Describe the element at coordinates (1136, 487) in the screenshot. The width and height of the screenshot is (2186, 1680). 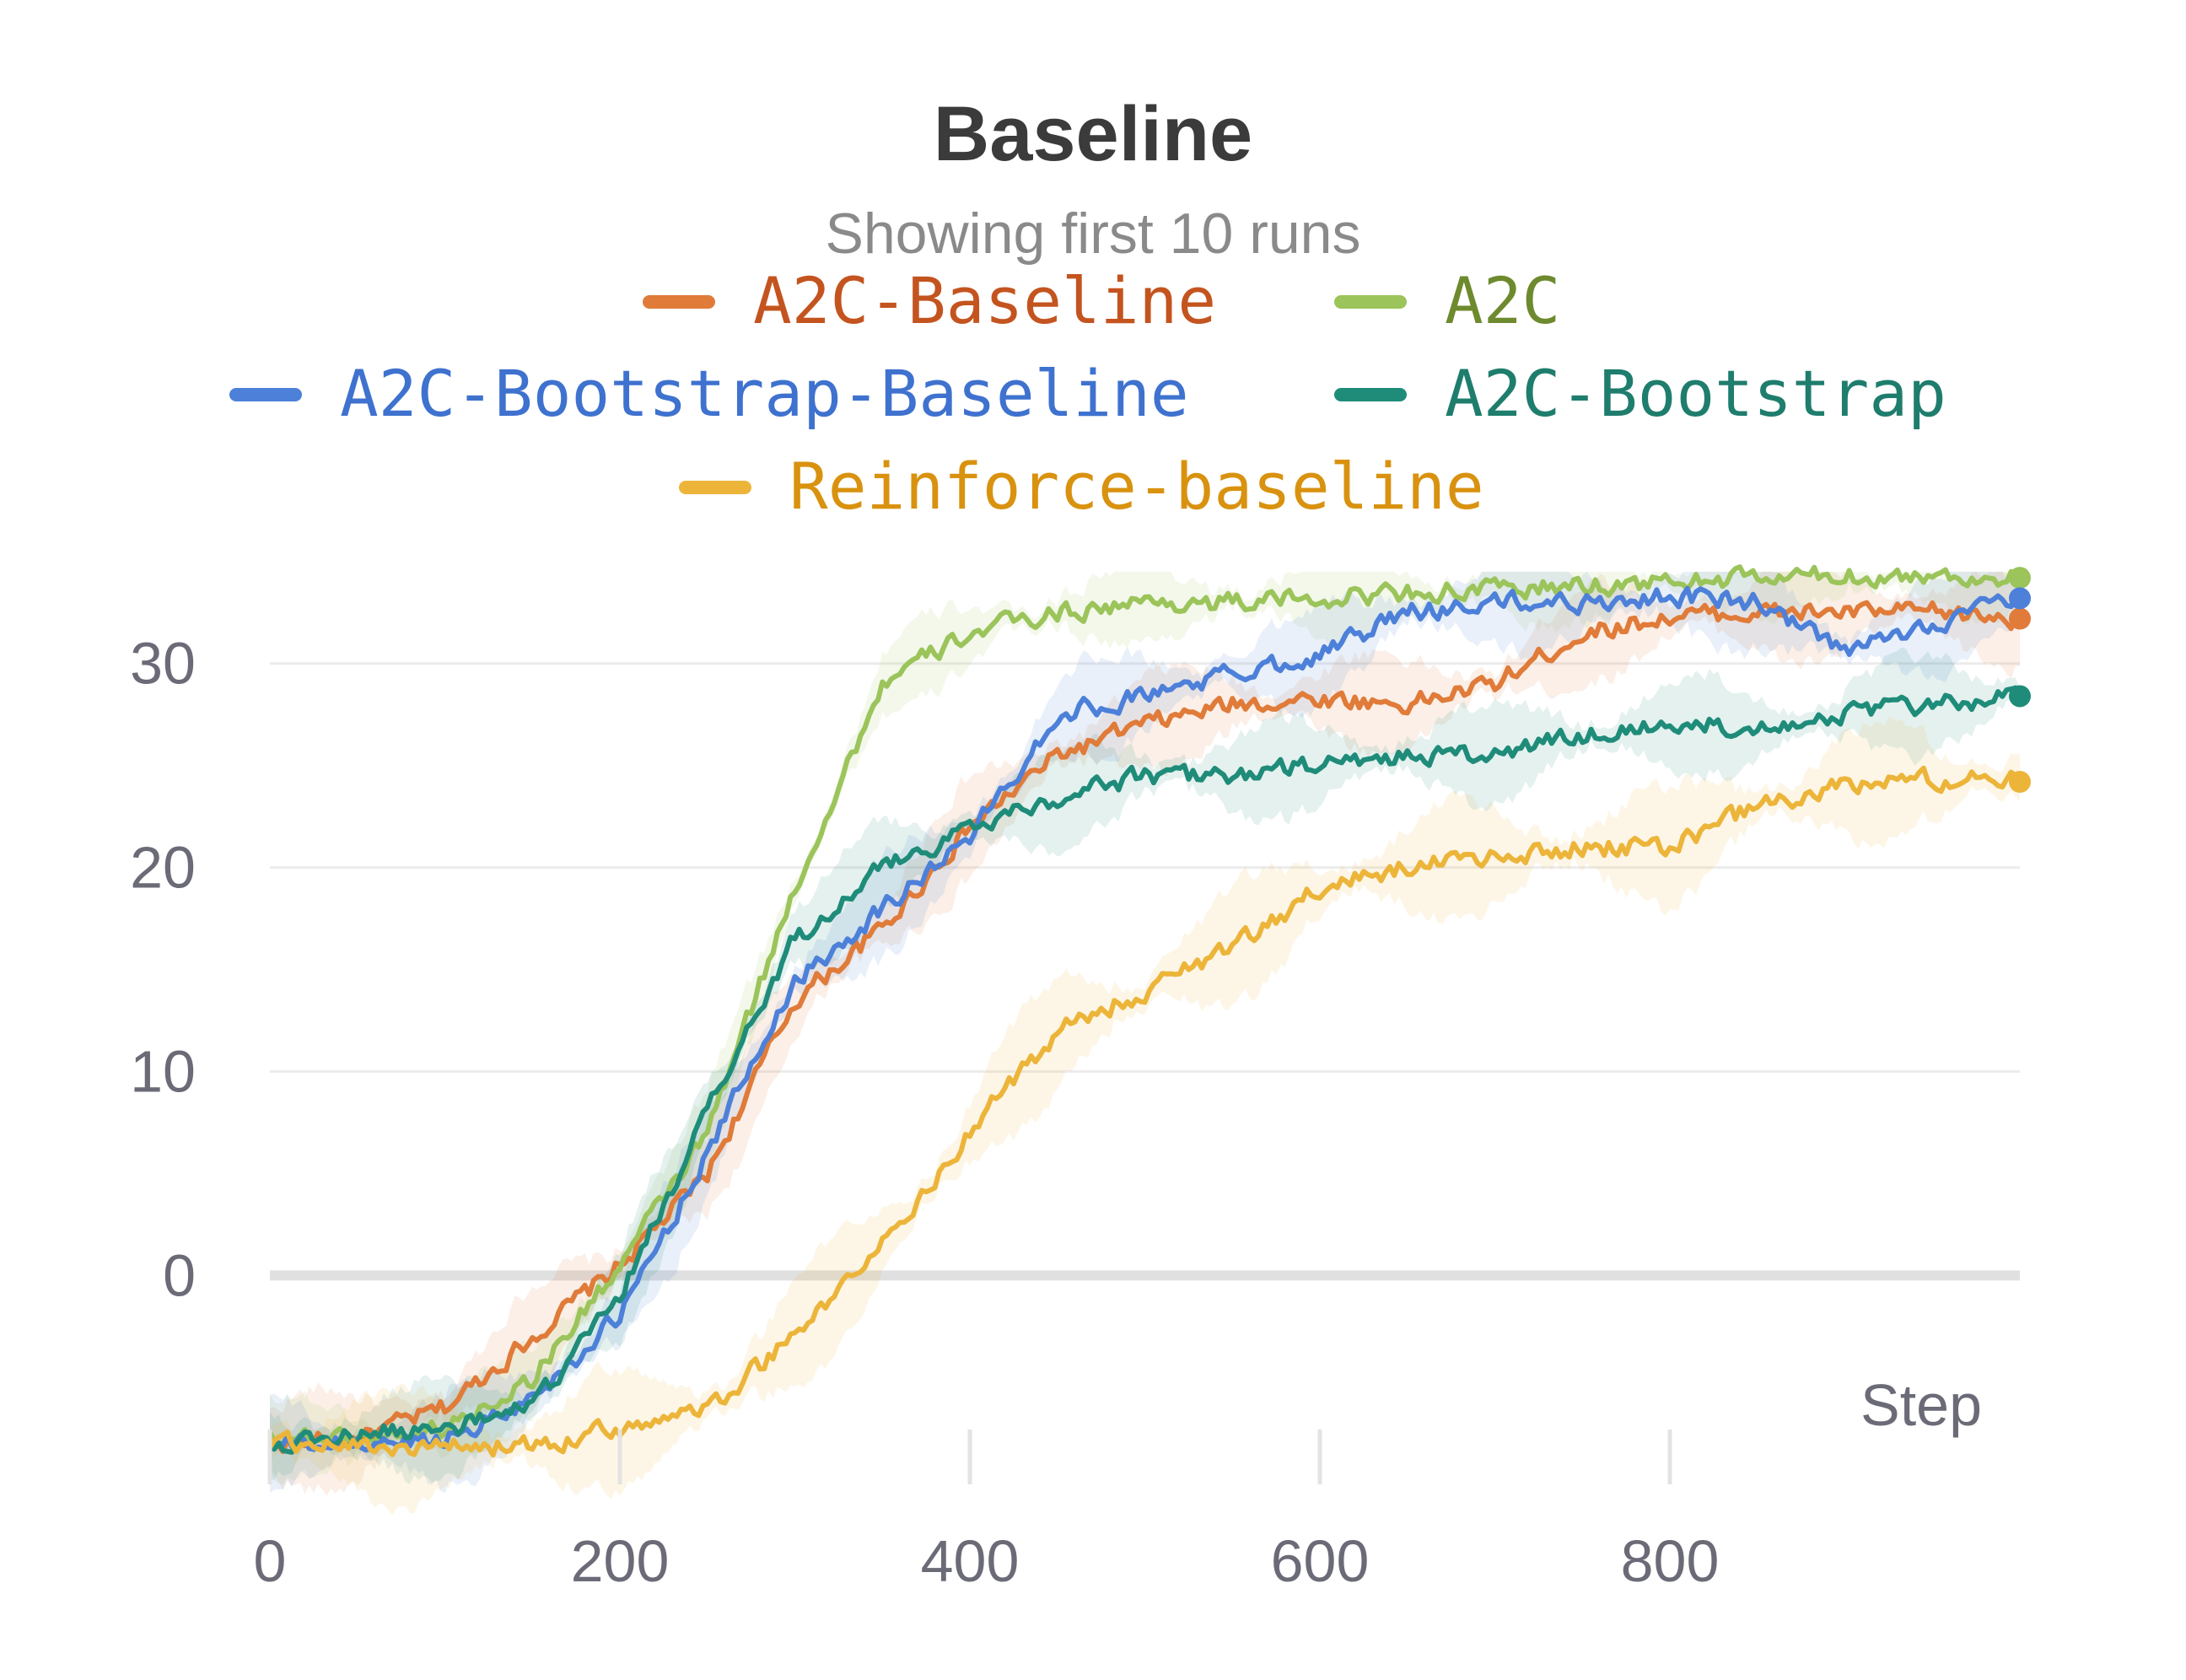
I see `legend-label: Reinforce-baseline` at that location.